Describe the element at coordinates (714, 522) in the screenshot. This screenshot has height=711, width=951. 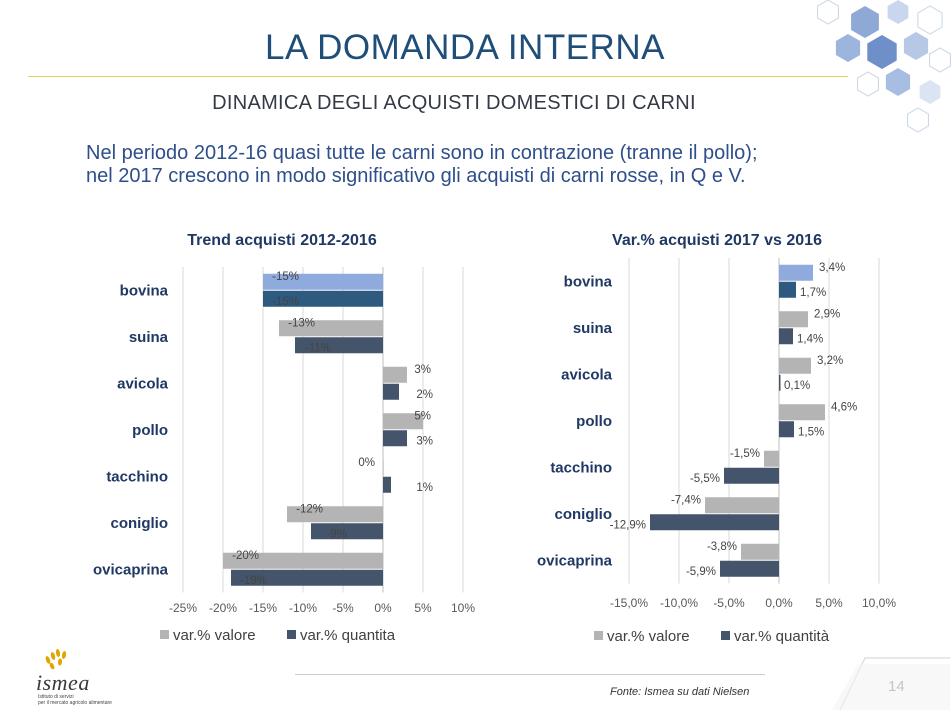
I see `bar-coniglio-quantita` at that location.